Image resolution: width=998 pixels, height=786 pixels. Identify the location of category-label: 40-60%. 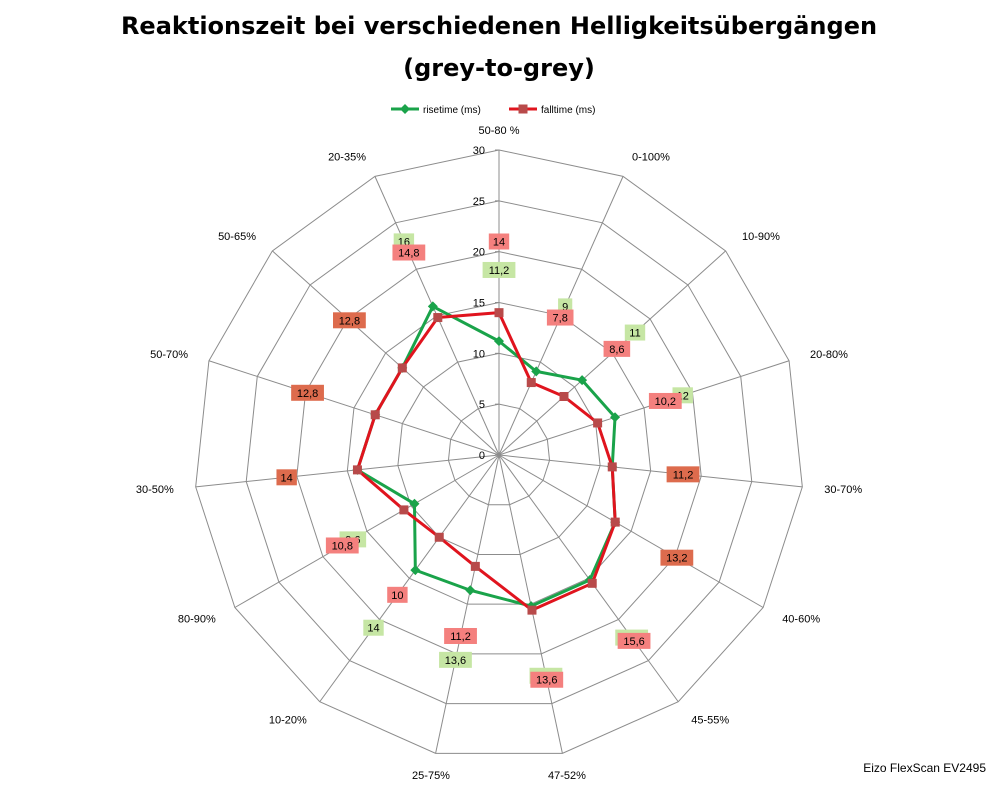
(801, 620).